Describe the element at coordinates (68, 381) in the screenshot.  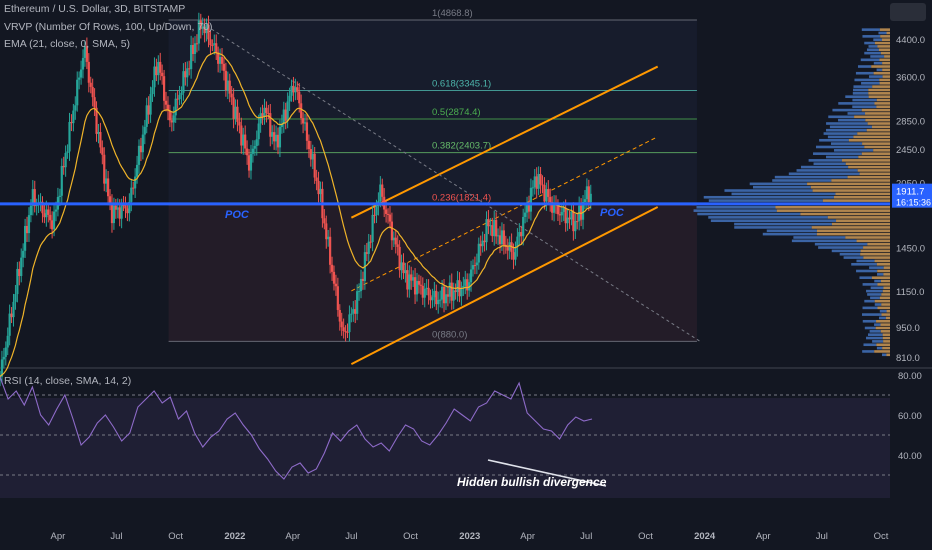
I see `rsi-legend: RSI (14, close, SMA, 14, 2)` at that location.